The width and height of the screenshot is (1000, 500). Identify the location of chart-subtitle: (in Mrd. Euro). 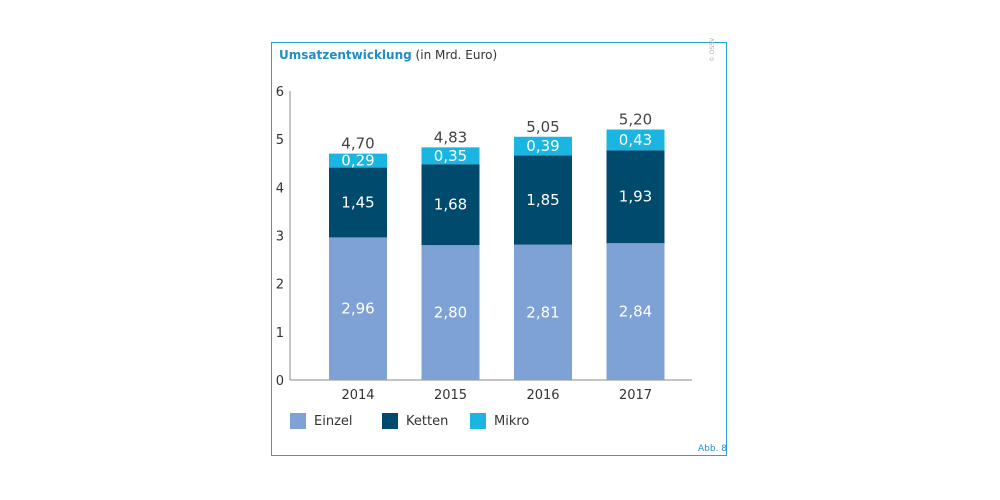
(456, 55).